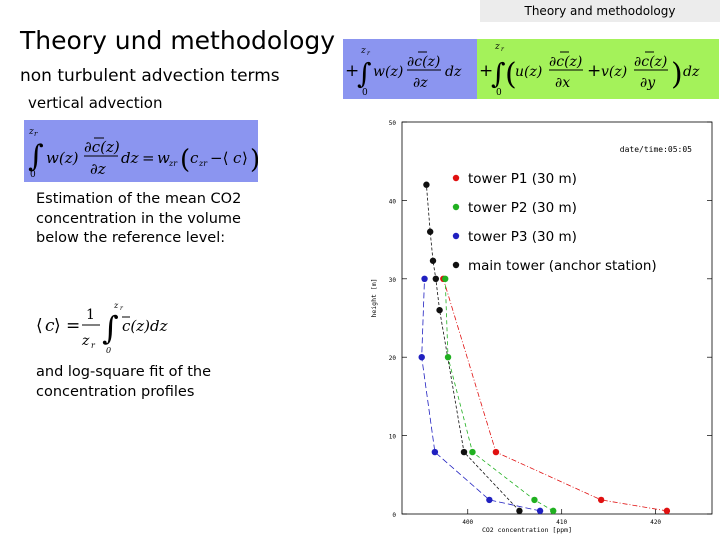 This screenshot has width=720, height=540. Describe the element at coordinates (393, 280) in the screenshot. I see `y-tick-label: 30` at that location.